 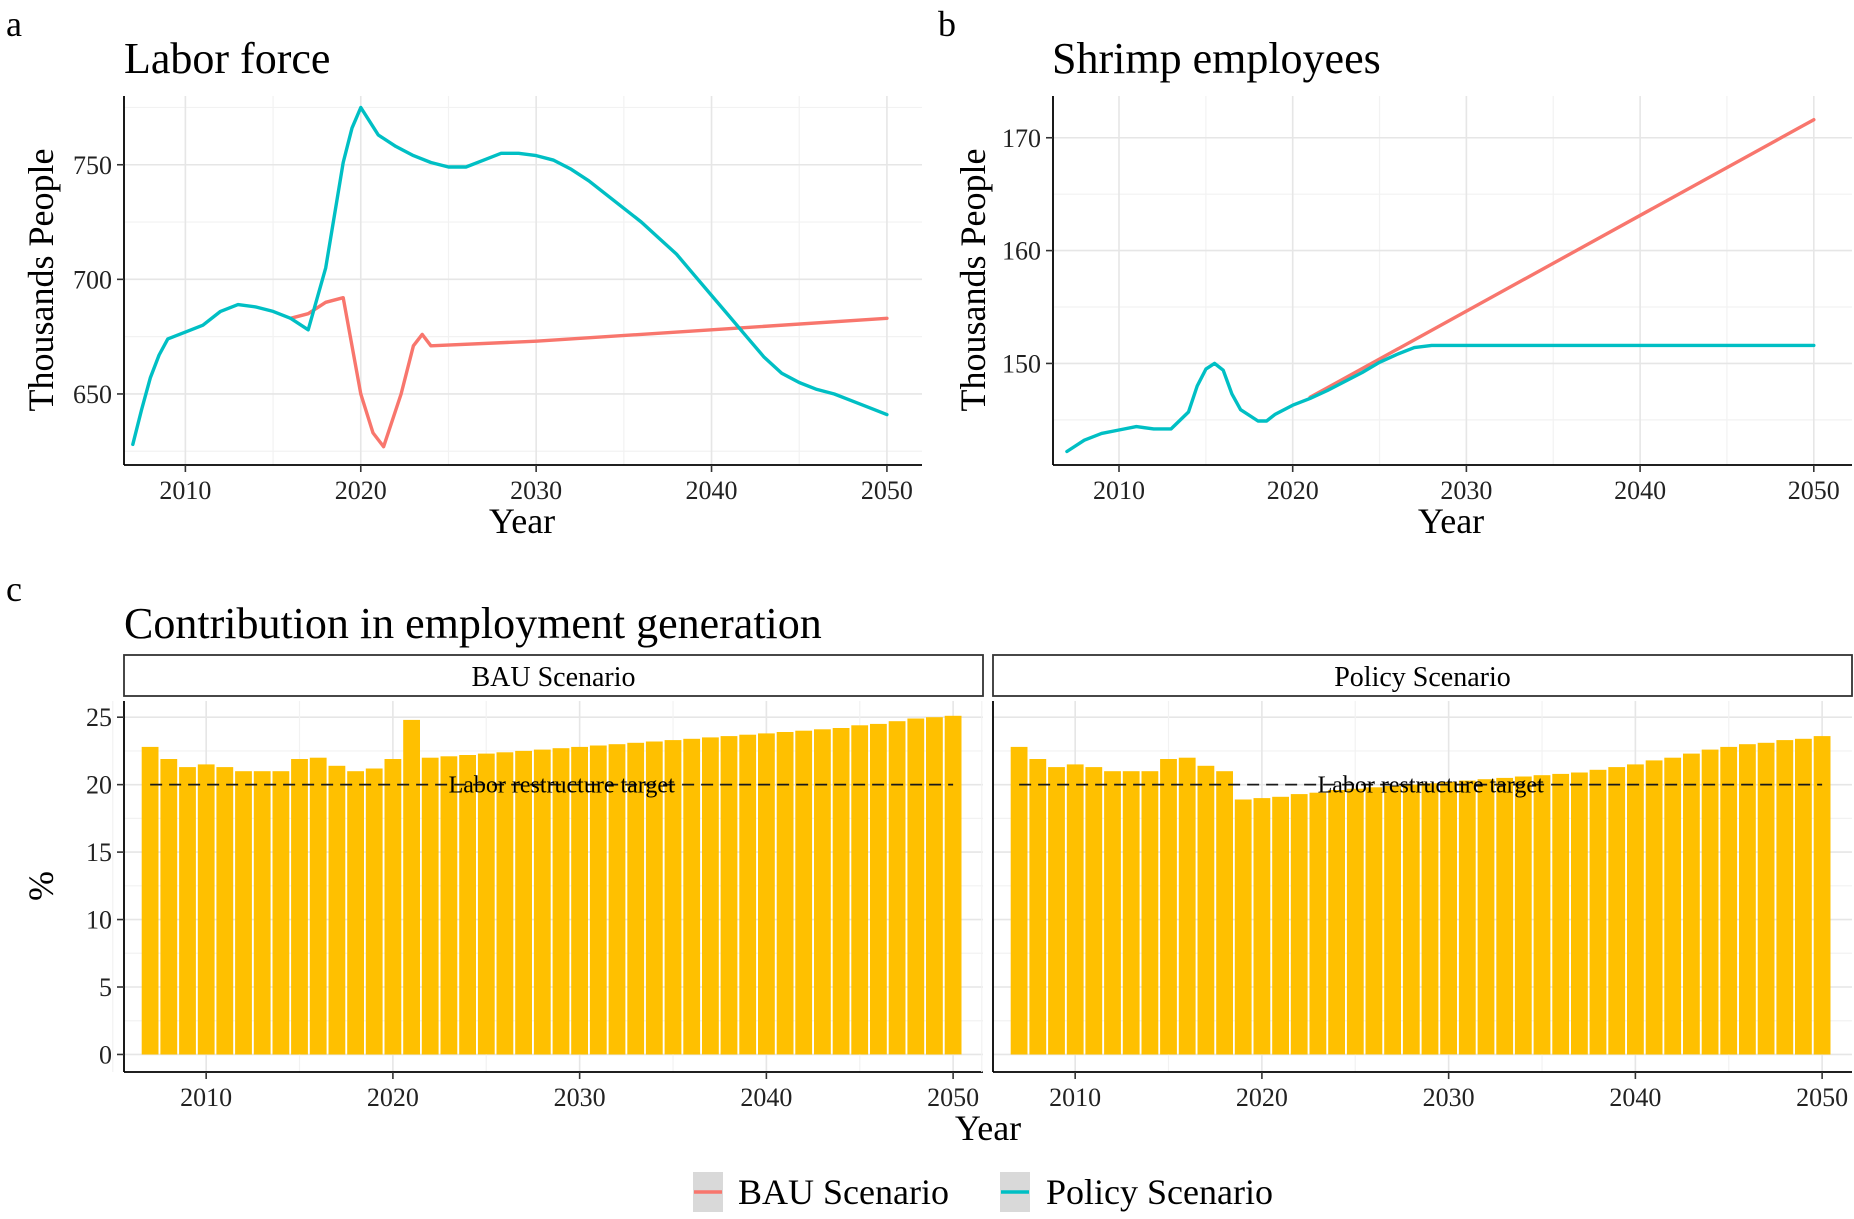 I want to click on panel-c-x-axis-title: Year, so click(x=988, y=1128).